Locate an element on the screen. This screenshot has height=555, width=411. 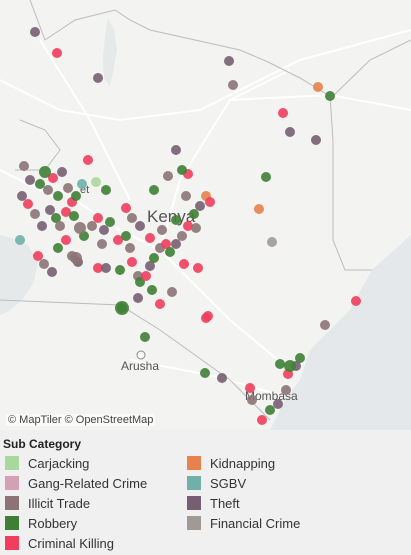
legend-item-illicit-trade: Illicit Trade is located at coordinates (47, 503).